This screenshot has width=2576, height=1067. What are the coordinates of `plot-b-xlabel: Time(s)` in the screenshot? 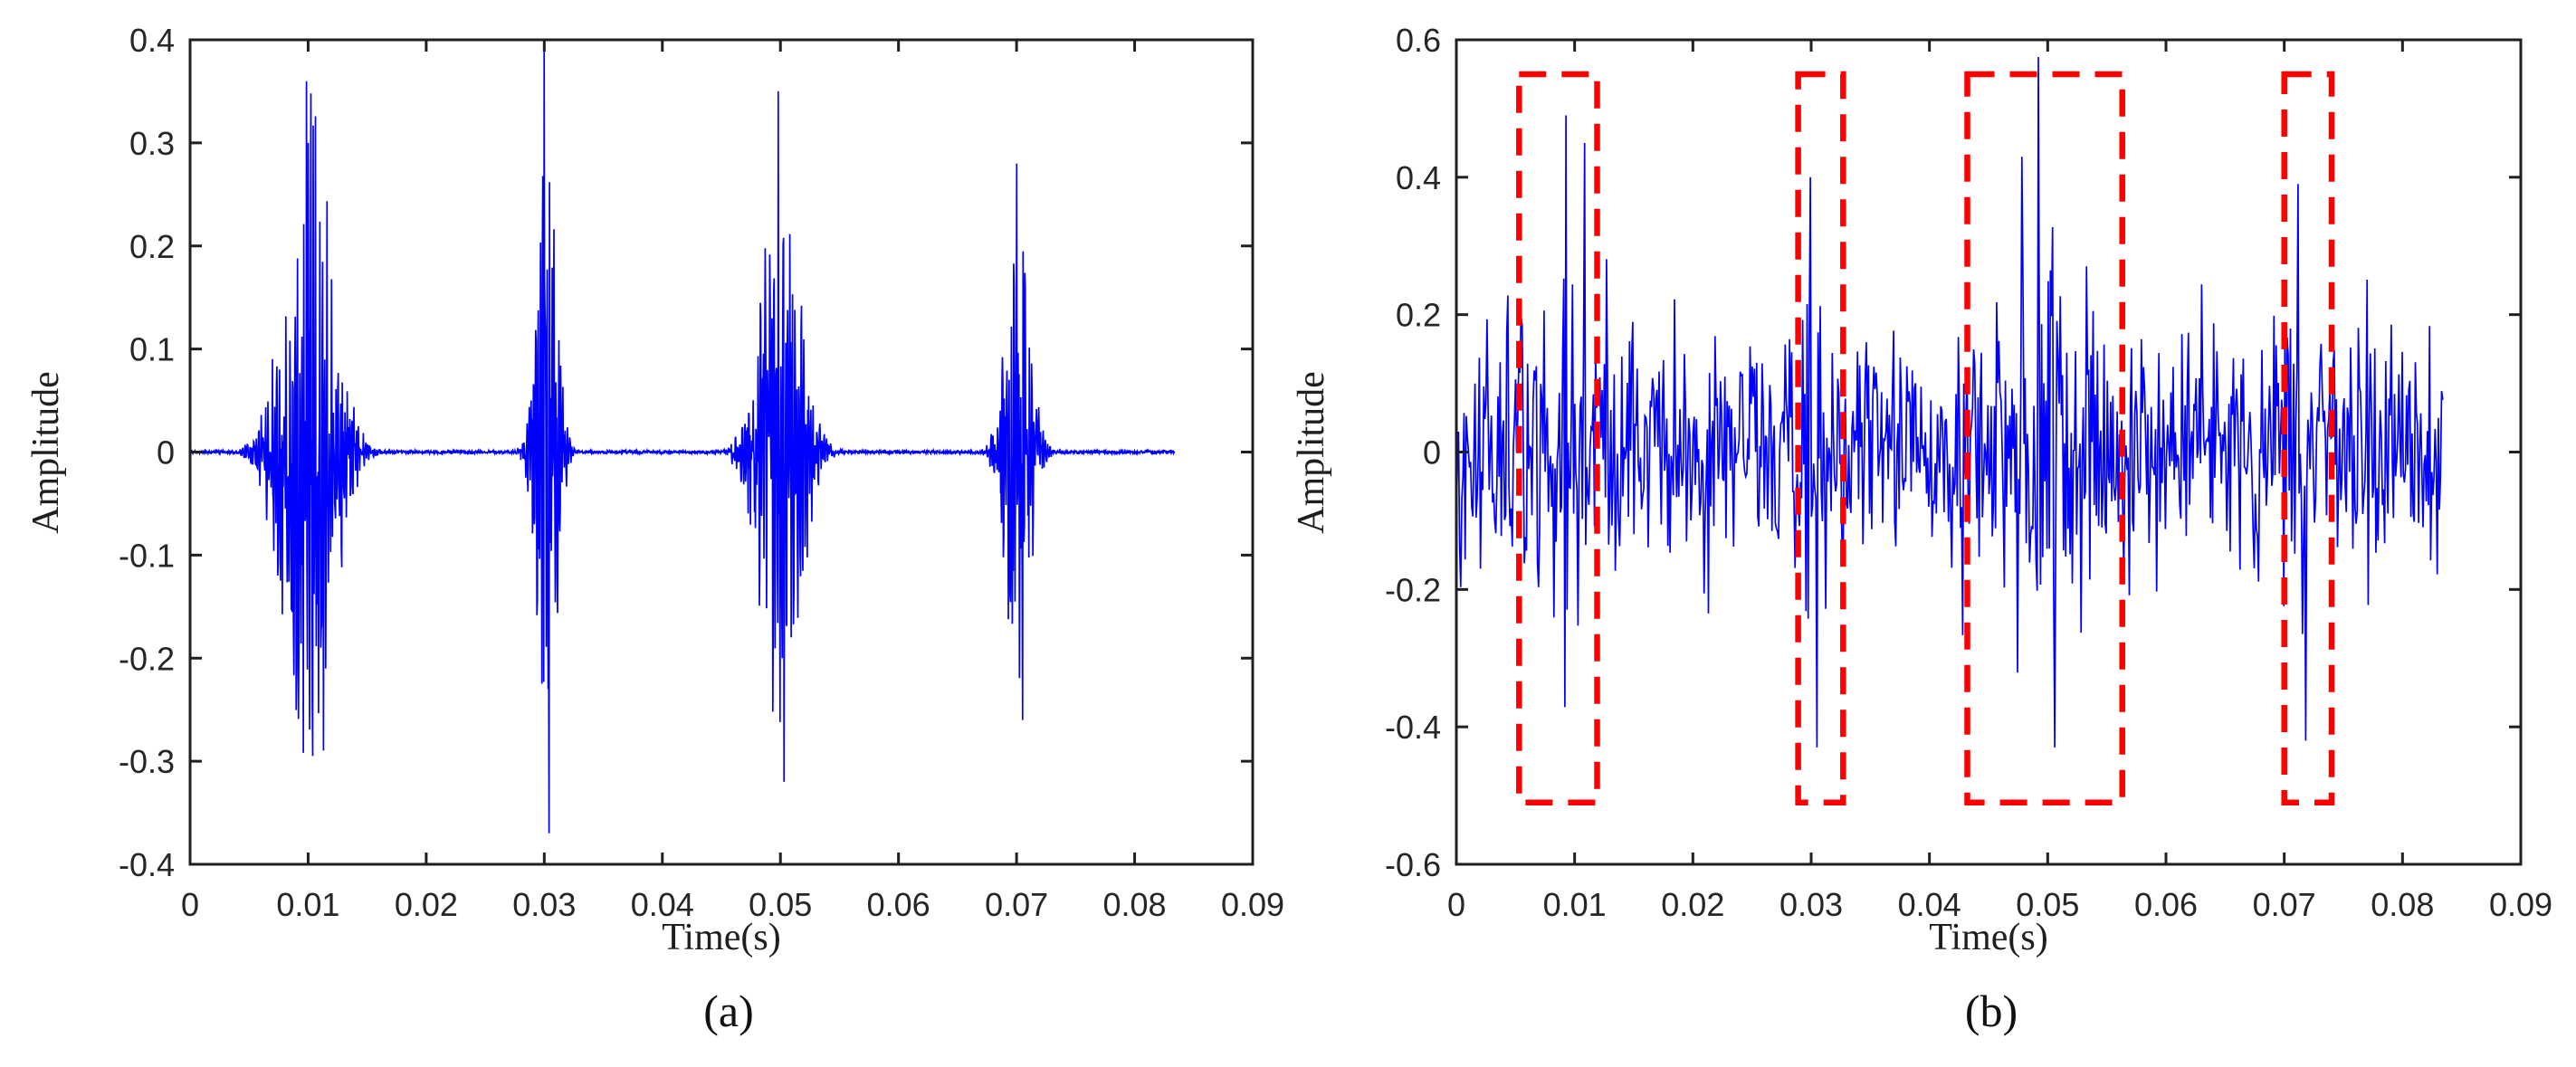 It's located at (1988, 938).